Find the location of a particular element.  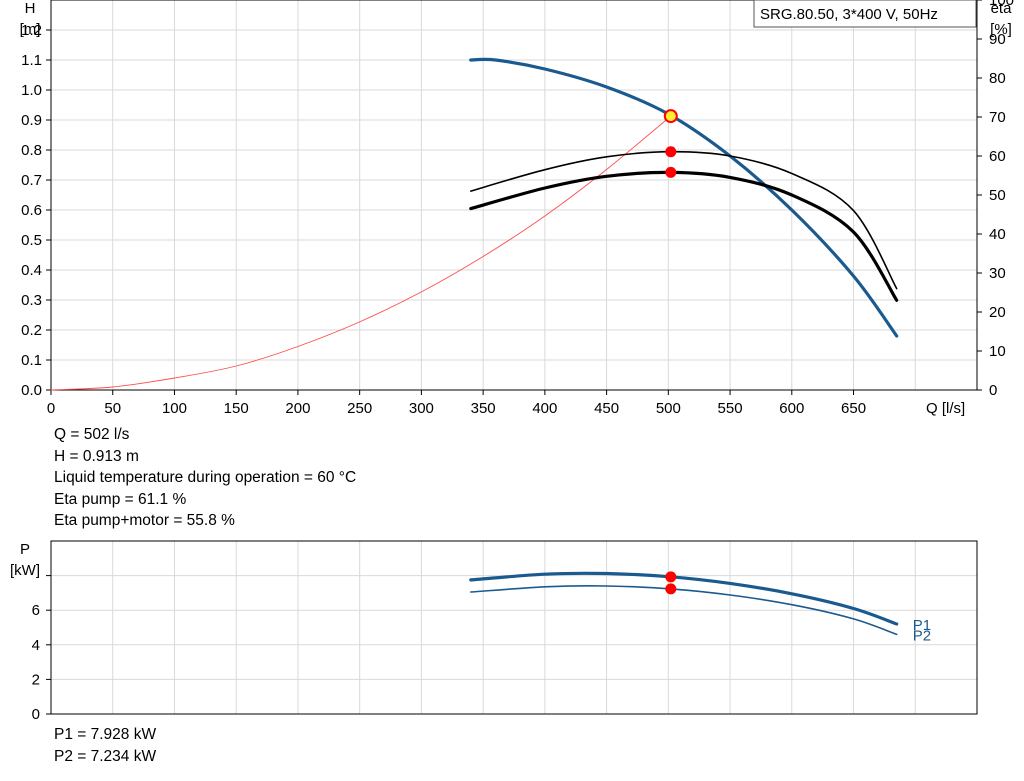

y-tick-label: 1.1 is located at coordinates (31, 60).